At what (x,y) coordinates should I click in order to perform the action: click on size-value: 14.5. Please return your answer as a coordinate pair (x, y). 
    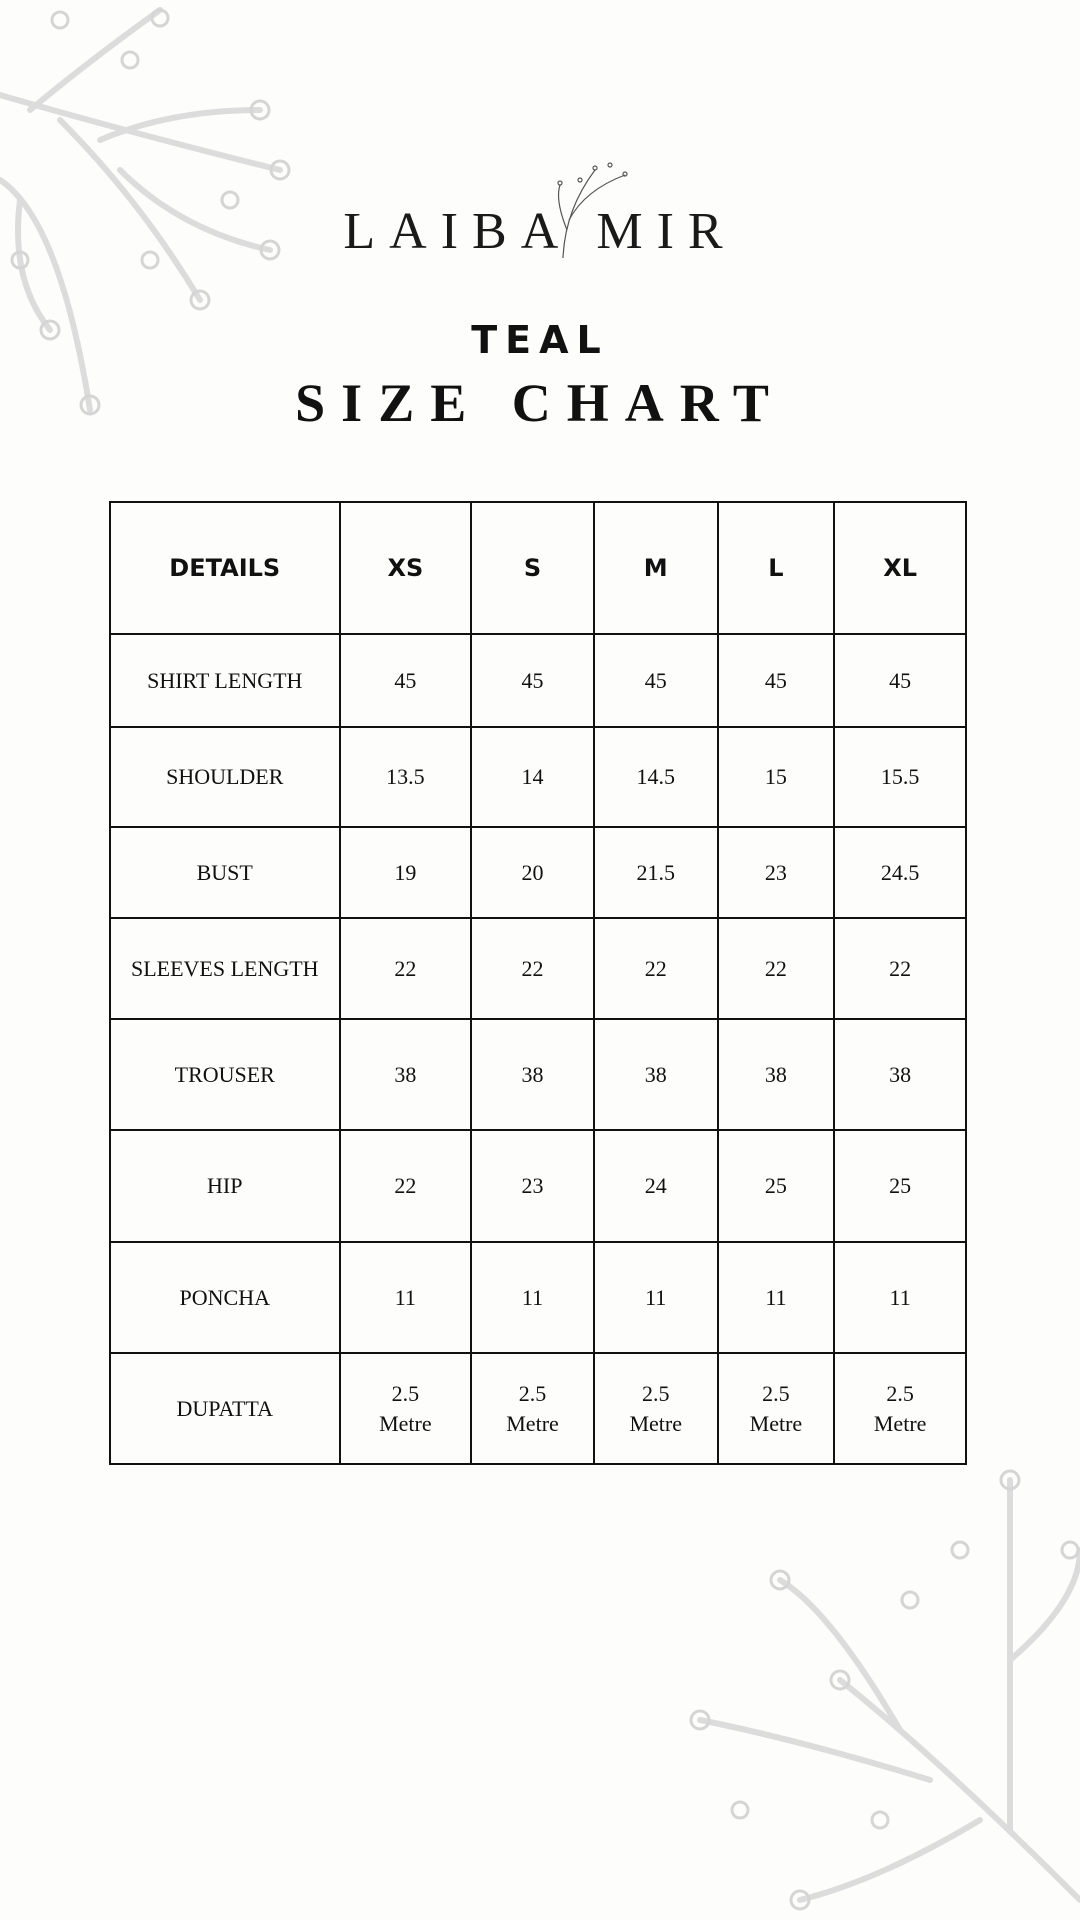
    Looking at the image, I should click on (655, 777).